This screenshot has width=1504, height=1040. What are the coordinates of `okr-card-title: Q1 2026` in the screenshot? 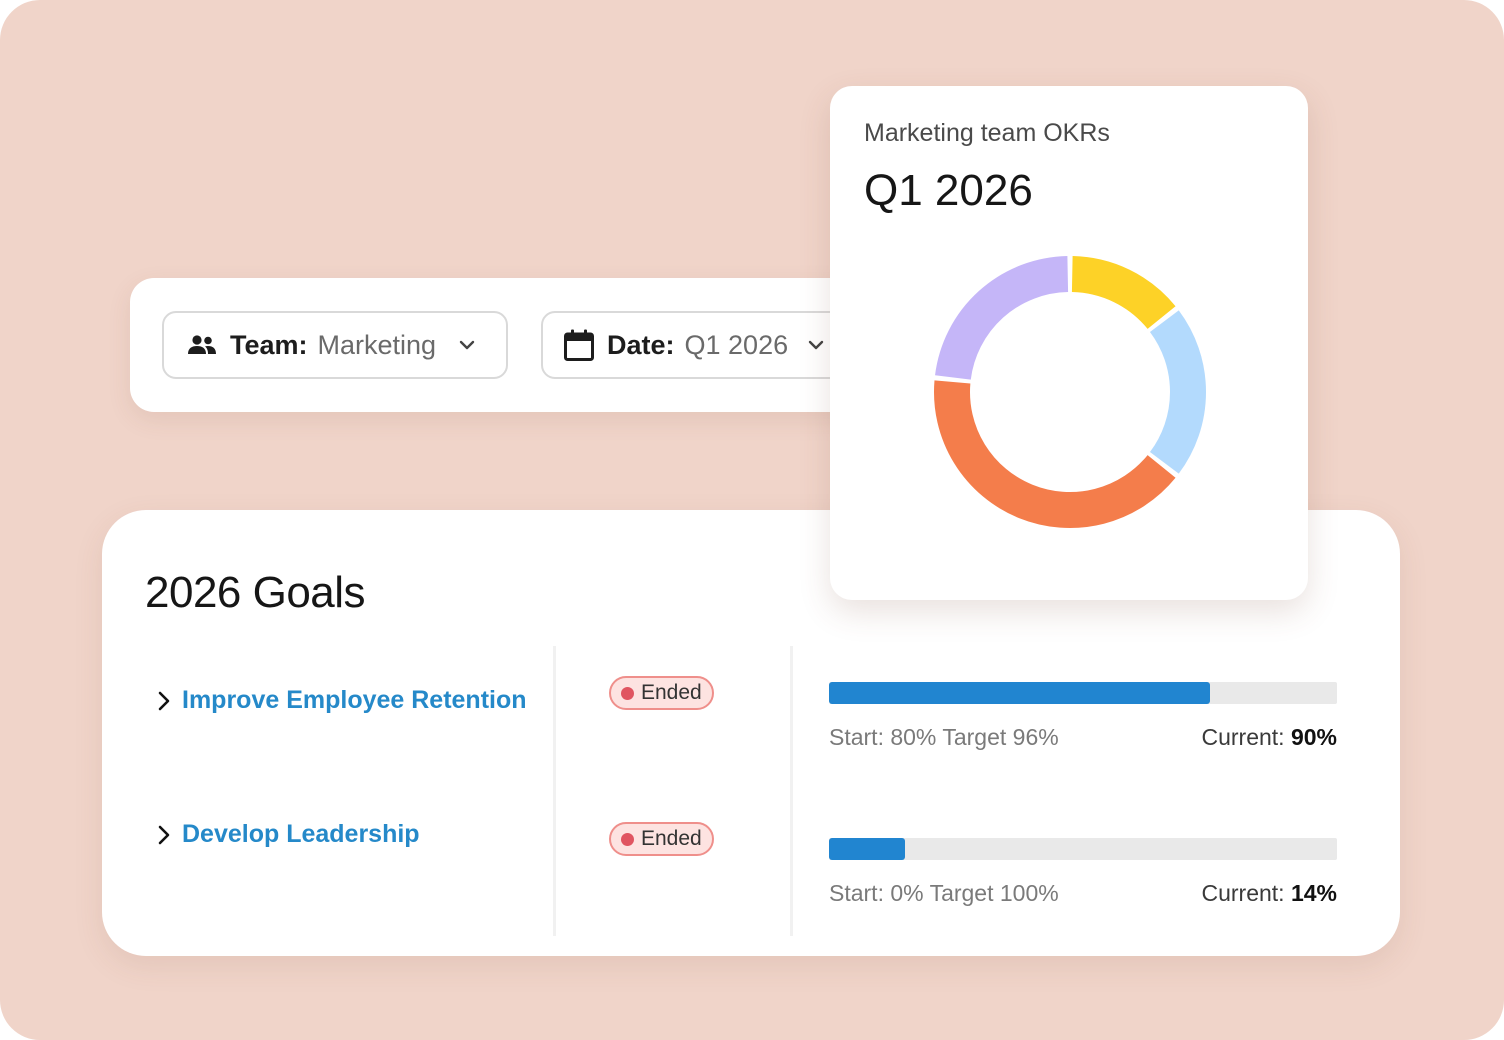 It's located at (948, 190).